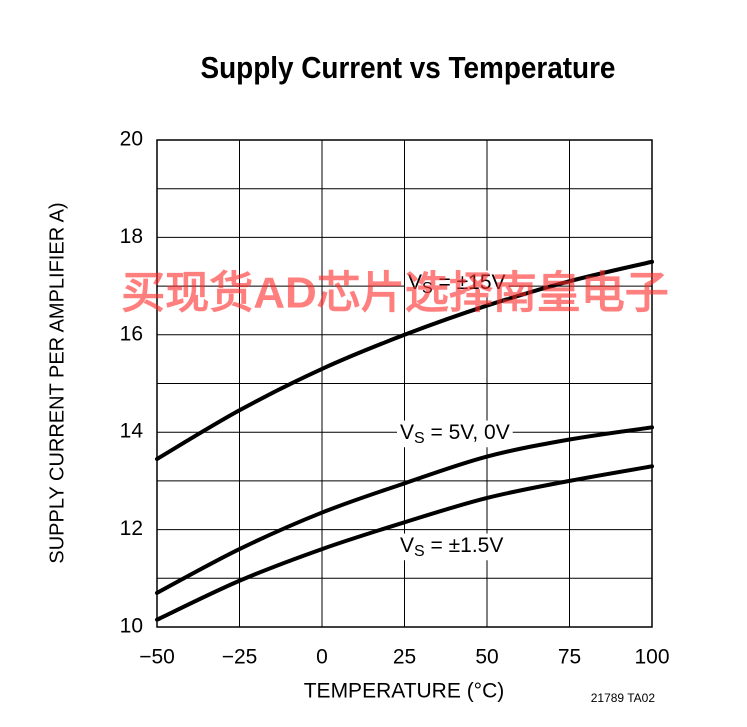  Describe the element at coordinates (408, 68) in the screenshot. I see `chart-title: Supply Current vs Temperature` at that location.